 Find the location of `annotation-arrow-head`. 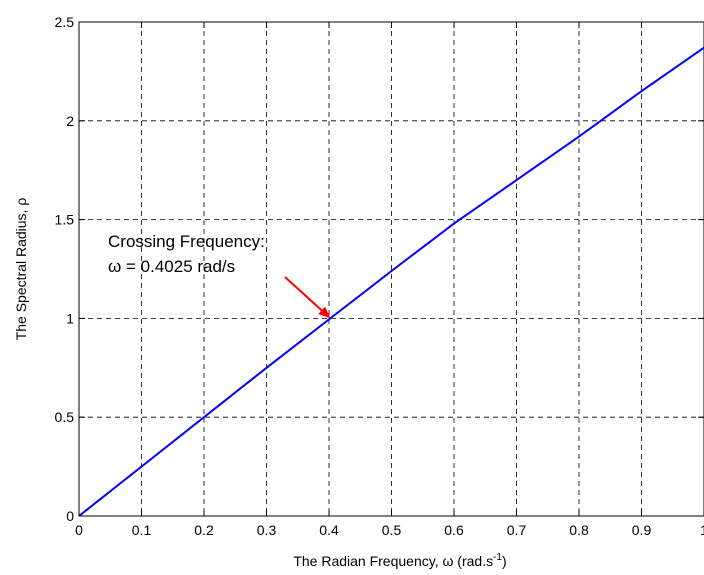

annotation-arrow-head is located at coordinates (324, 312).